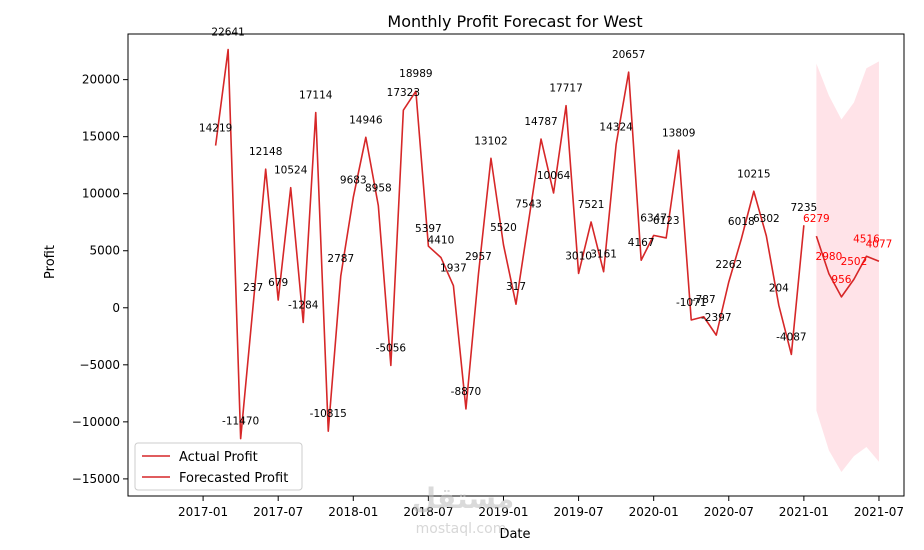 The height and width of the screenshot is (550, 924). I want to click on actual-data-label: 237, so click(253, 288).